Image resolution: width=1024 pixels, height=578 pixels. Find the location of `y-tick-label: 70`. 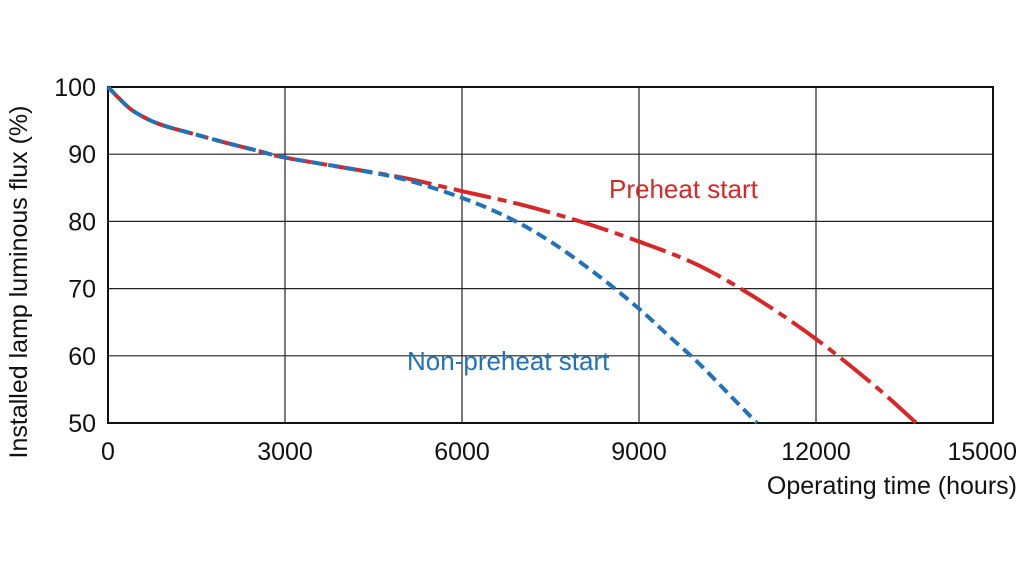

y-tick-label: 70 is located at coordinates (82, 290).